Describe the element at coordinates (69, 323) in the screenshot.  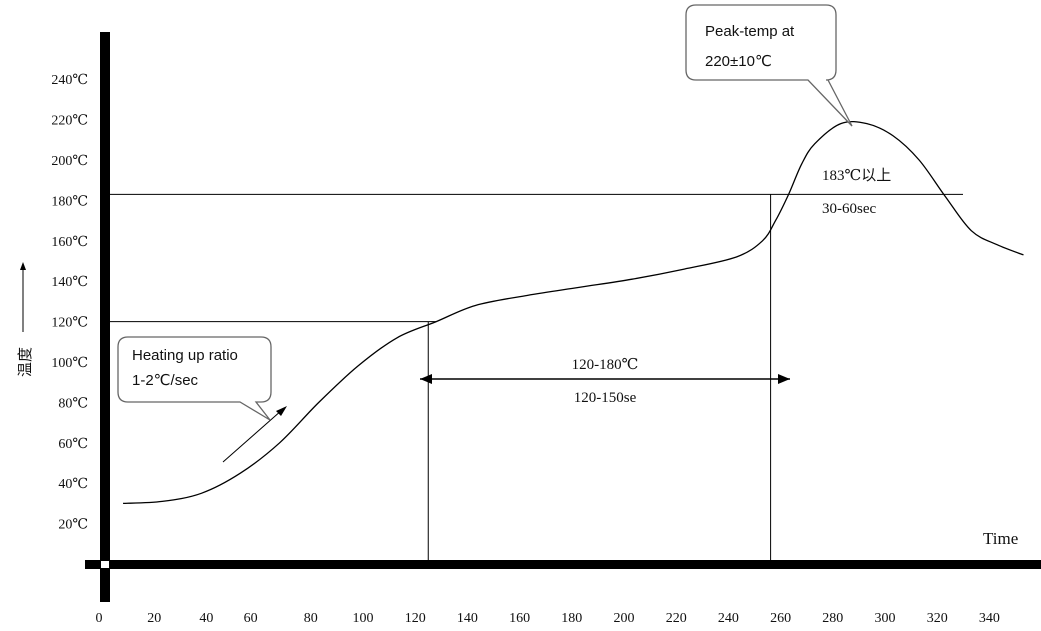
I see `y-tick-label: 120℃` at that location.